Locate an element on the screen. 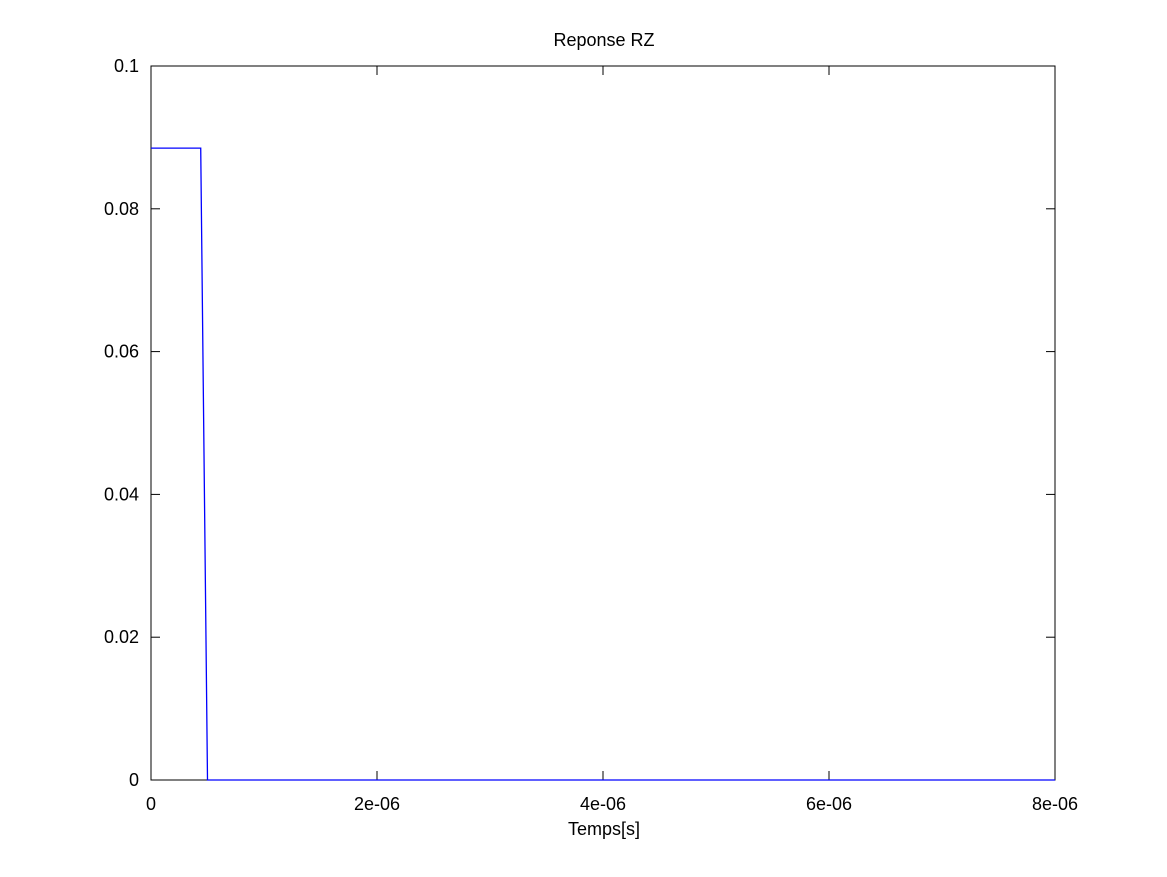 The height and width of the screenshot is (877, 1167). x-tick-label: 8e-06 is located at coordinates (1055, 804).